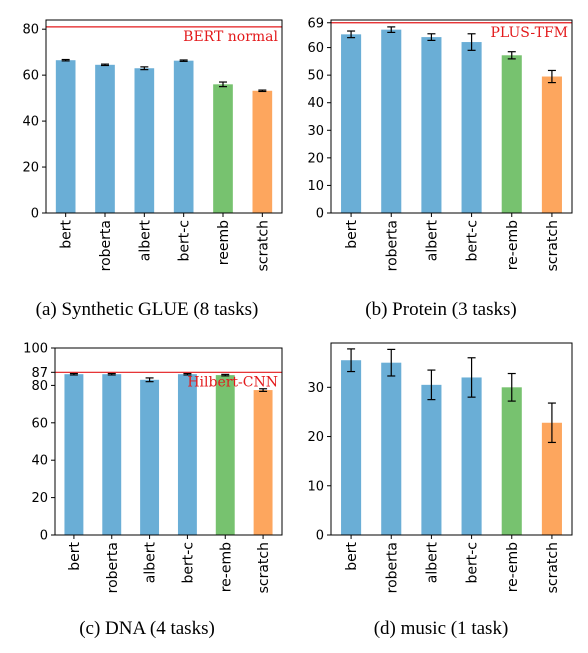  Describe the element at coordinates (35, 349) in the screenshot. I see `ytick-label: 100` at that location.